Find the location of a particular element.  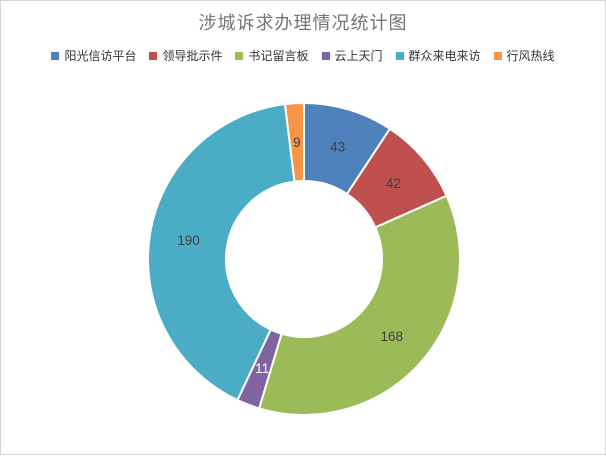

legend-item-2: 书记留言板 is located at coordinates (272, 55).